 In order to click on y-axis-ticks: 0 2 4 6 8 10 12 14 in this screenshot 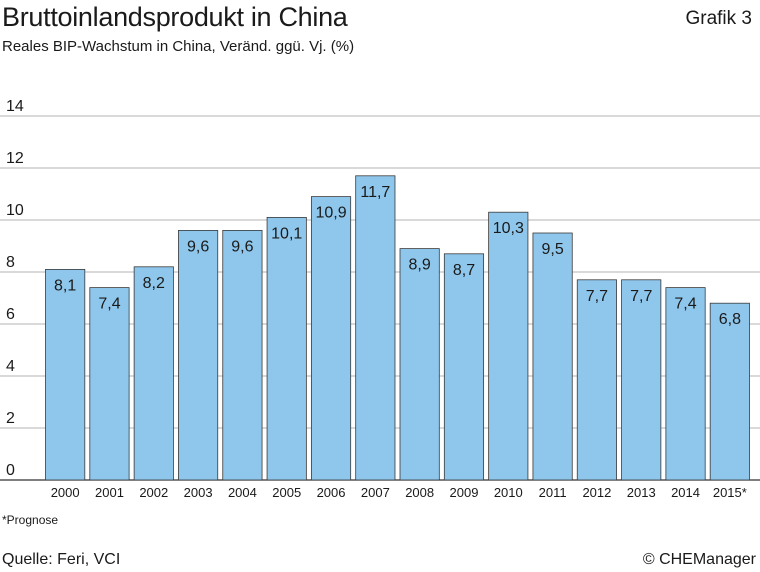, I will do `click(15, 288)`.